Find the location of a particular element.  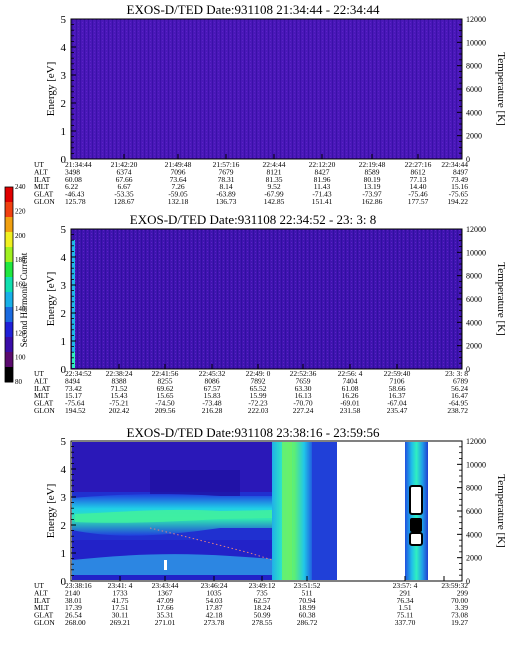

ephemeris-value: 511 is located at coordinates (307, 592).